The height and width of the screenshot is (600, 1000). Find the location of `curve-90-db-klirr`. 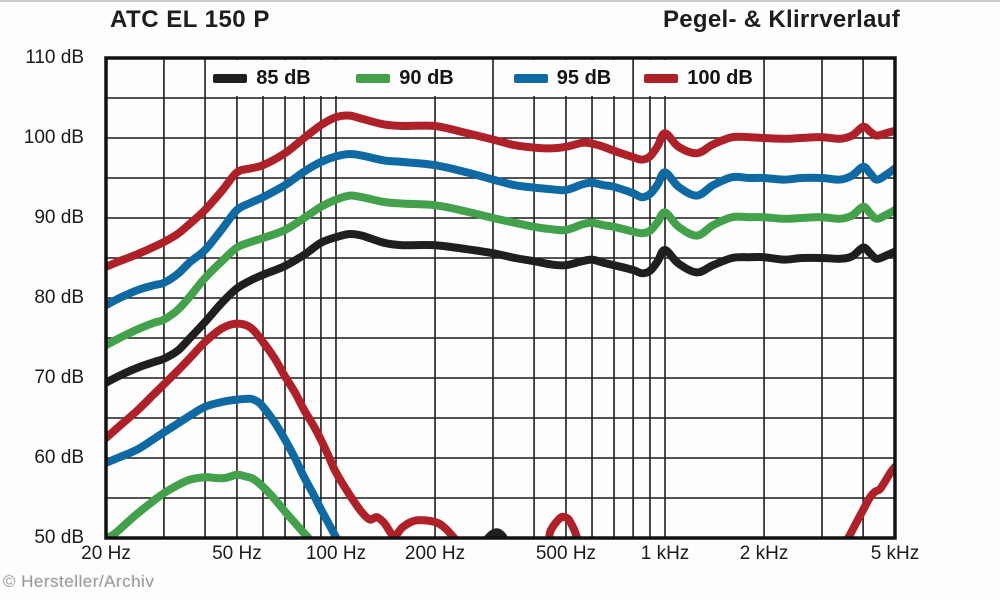

curve-90-db-klirr is located at coordinates (210, 504).